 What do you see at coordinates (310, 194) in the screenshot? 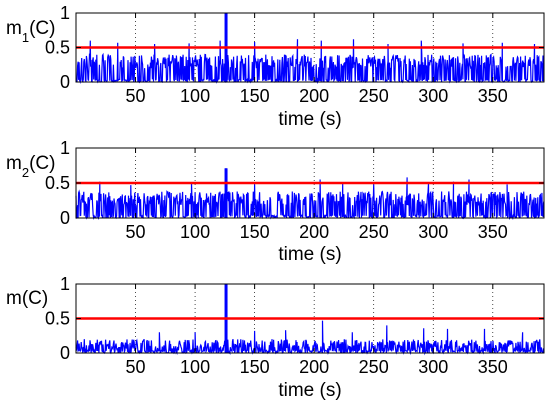
I see `series-signal` at bounding box center [310, 194].